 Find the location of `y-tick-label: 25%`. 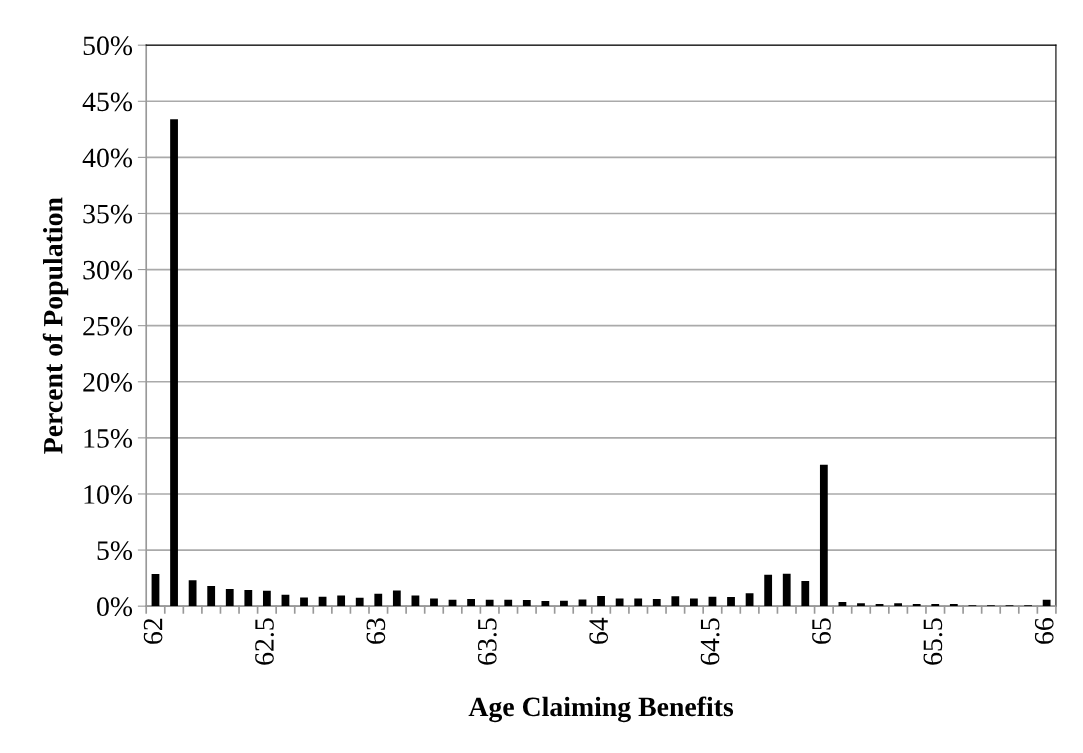

y-tick-label: 25% is located at coordinates (108, 326).